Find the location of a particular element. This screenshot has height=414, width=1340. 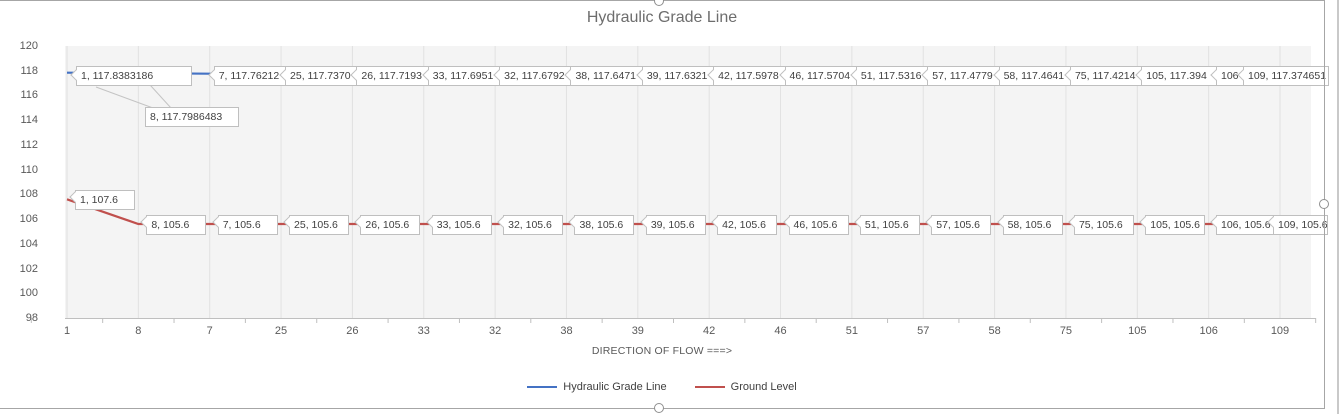

y-tick-label: 100 is located at coordinates (28, 293).